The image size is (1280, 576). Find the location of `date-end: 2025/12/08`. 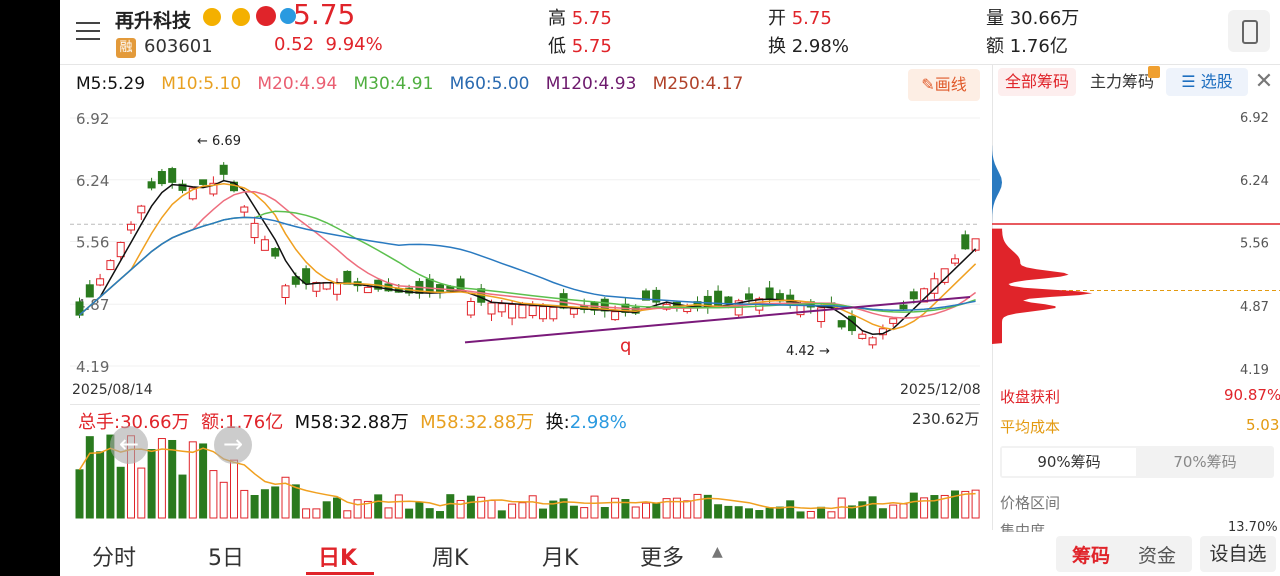

date-end: 2025/12/08 is located at coordinates (940, 390).